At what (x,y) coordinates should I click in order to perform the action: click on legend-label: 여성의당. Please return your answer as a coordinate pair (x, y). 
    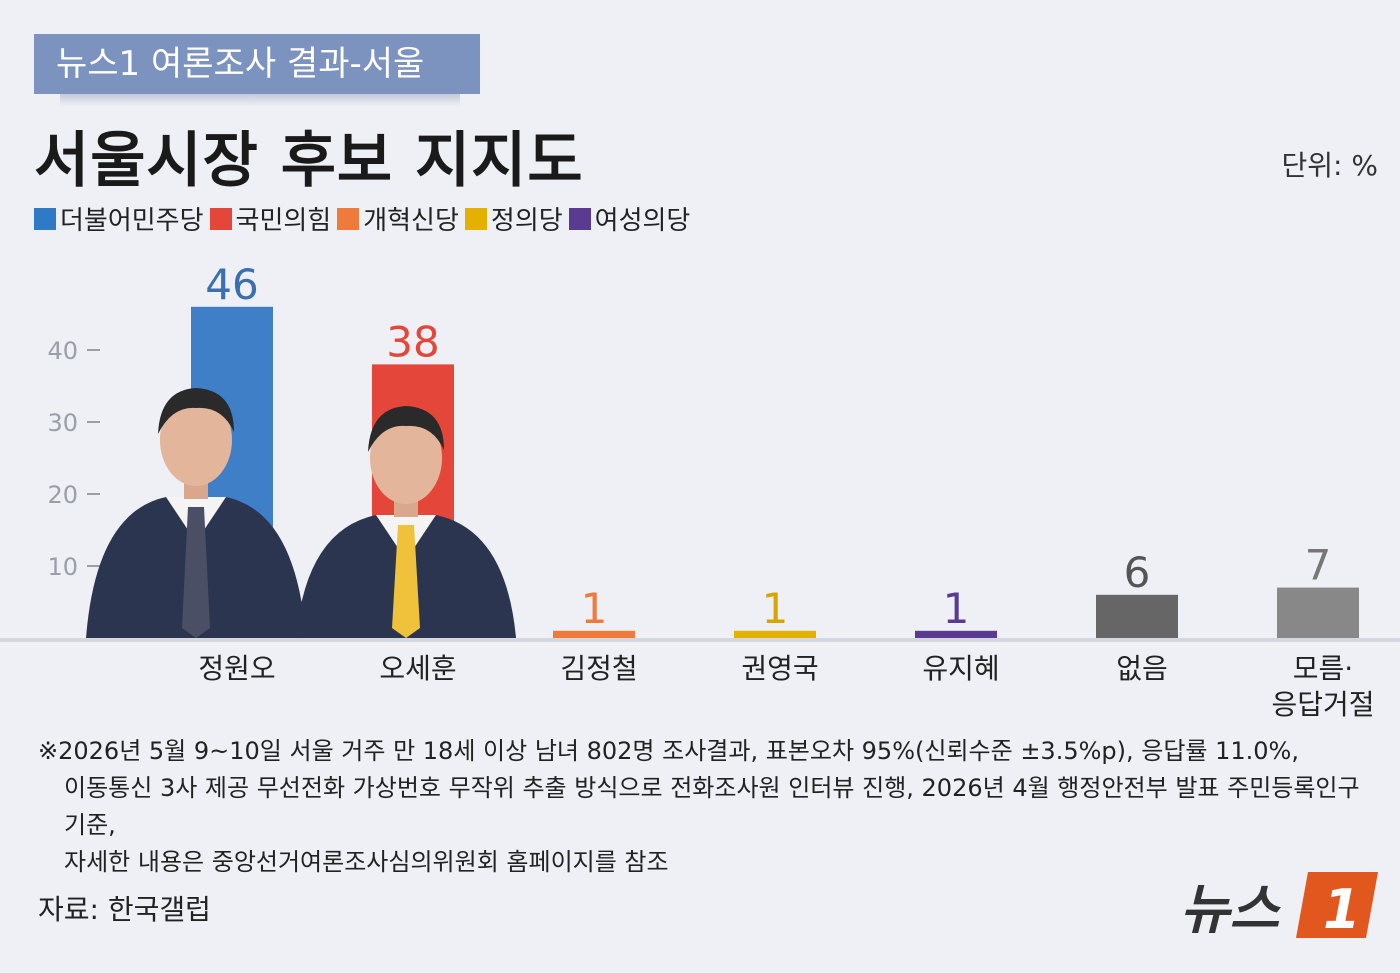
    Looking at the image, I should click on (642, 221).